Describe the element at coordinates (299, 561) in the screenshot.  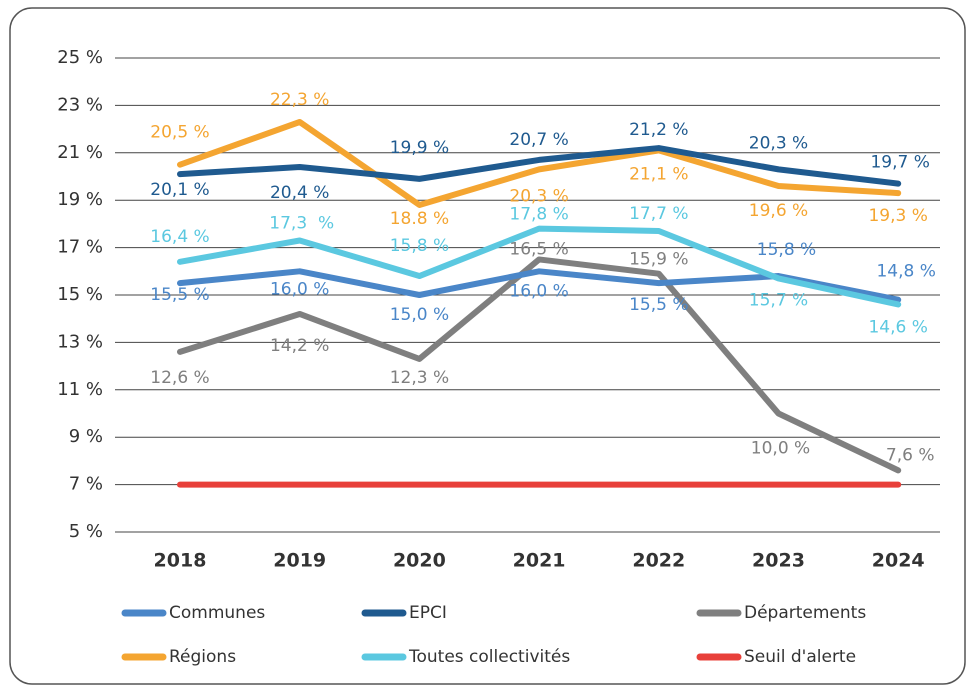
I see `x-tick-label: 2019` at that location.